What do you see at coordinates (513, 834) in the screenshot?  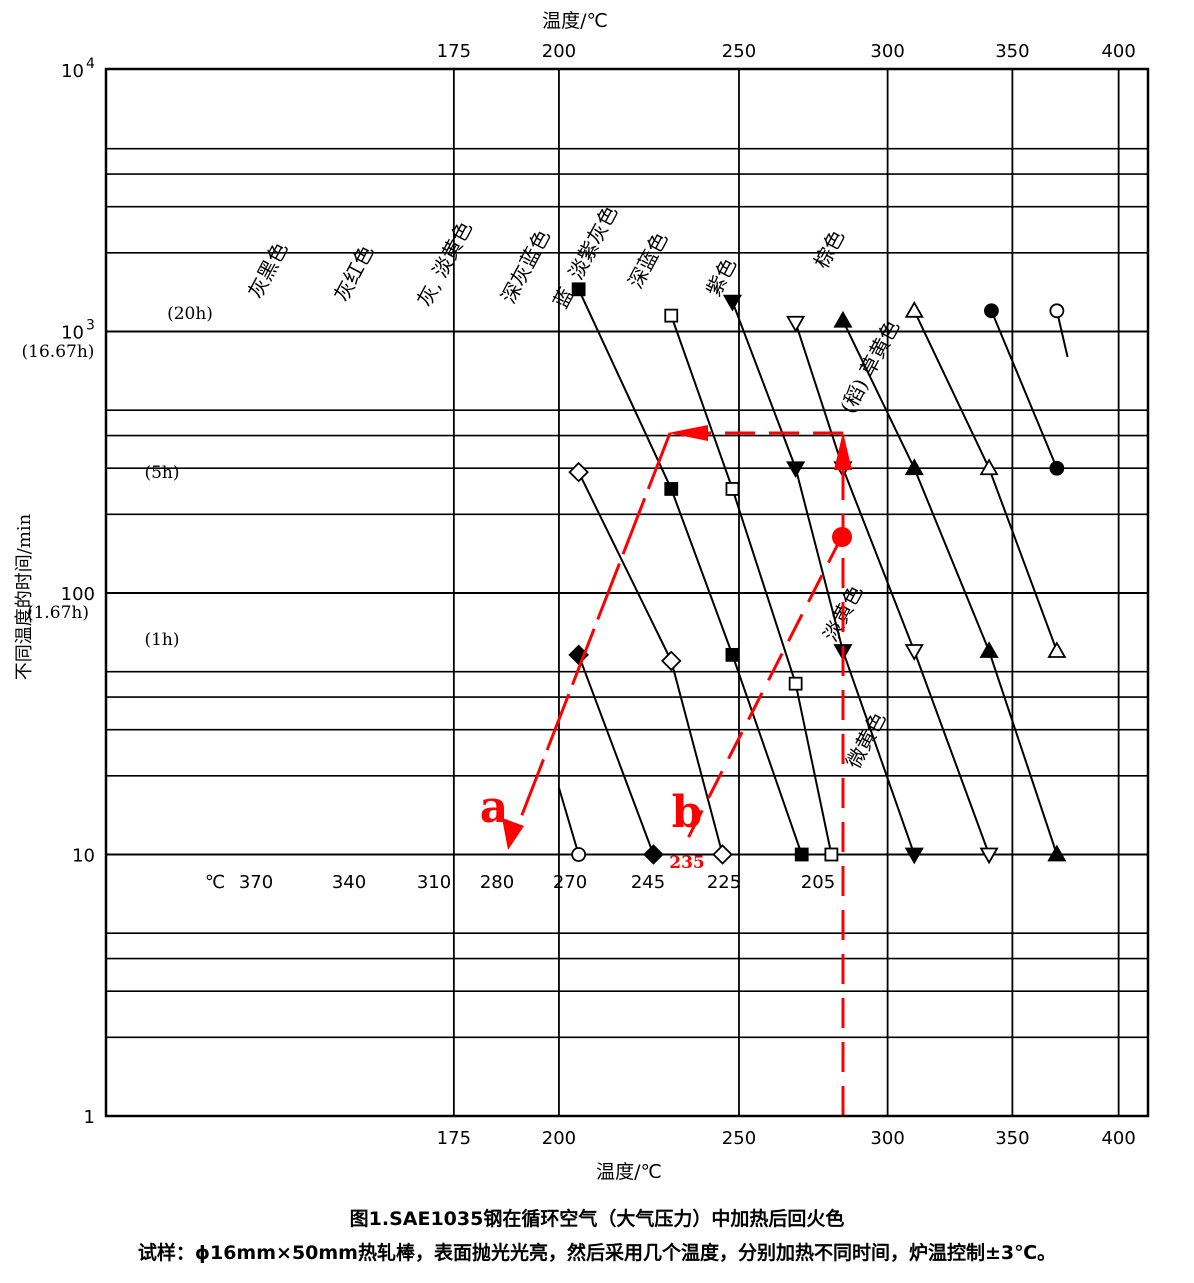 I see `red-arrow-a` at bounding box center [513, 834].